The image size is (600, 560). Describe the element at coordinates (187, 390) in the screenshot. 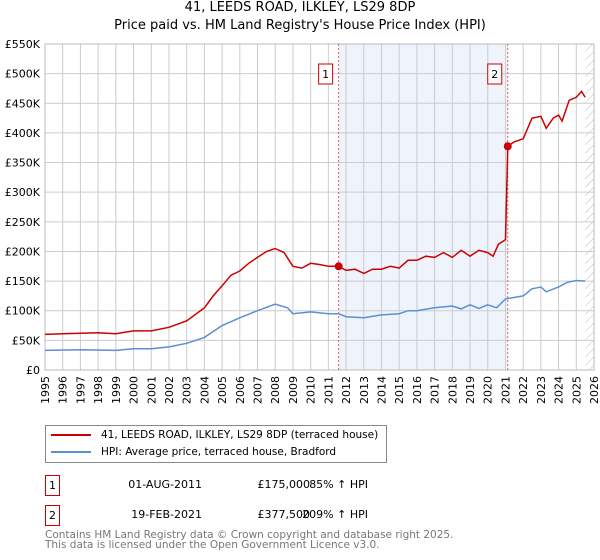

I see `x-tick-label: 2003` at that location.